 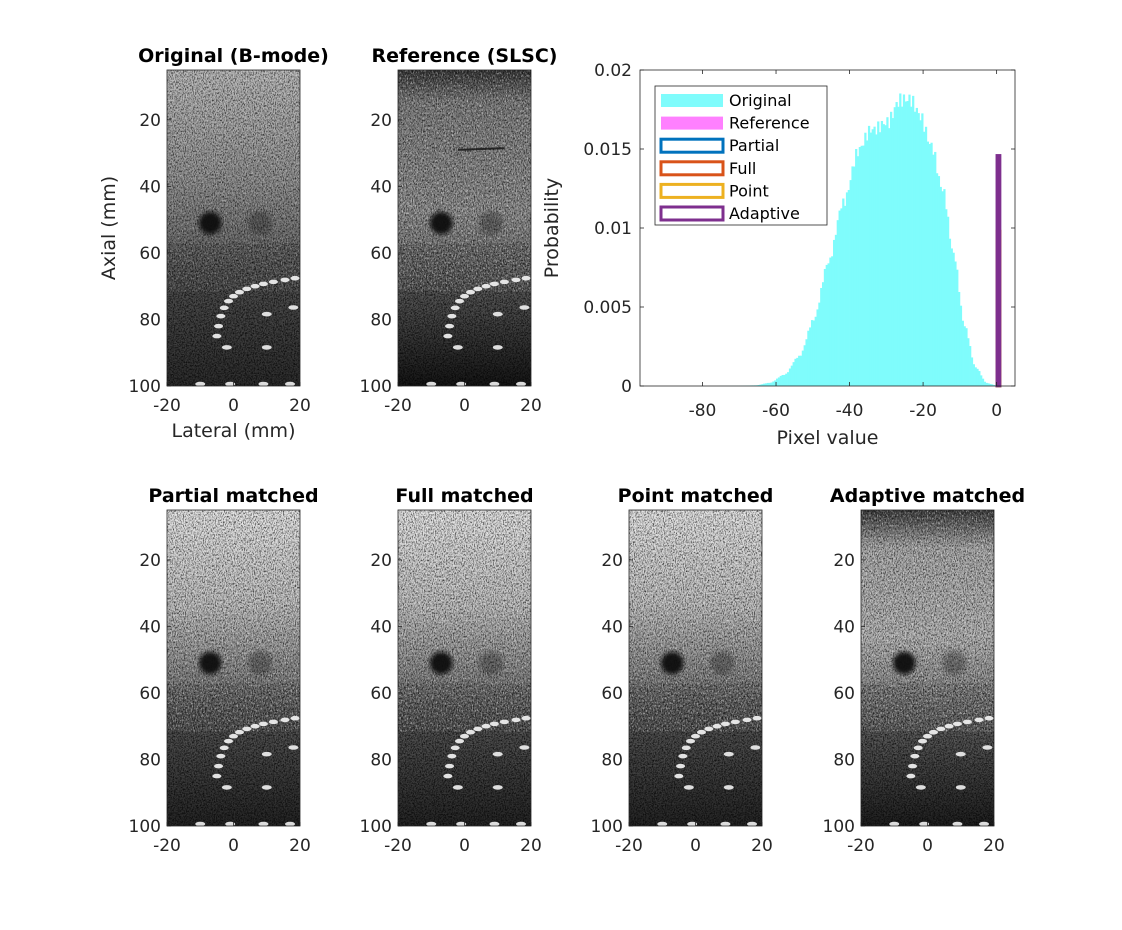 I want to click on speckle-bright, so click(x=464, y=181).